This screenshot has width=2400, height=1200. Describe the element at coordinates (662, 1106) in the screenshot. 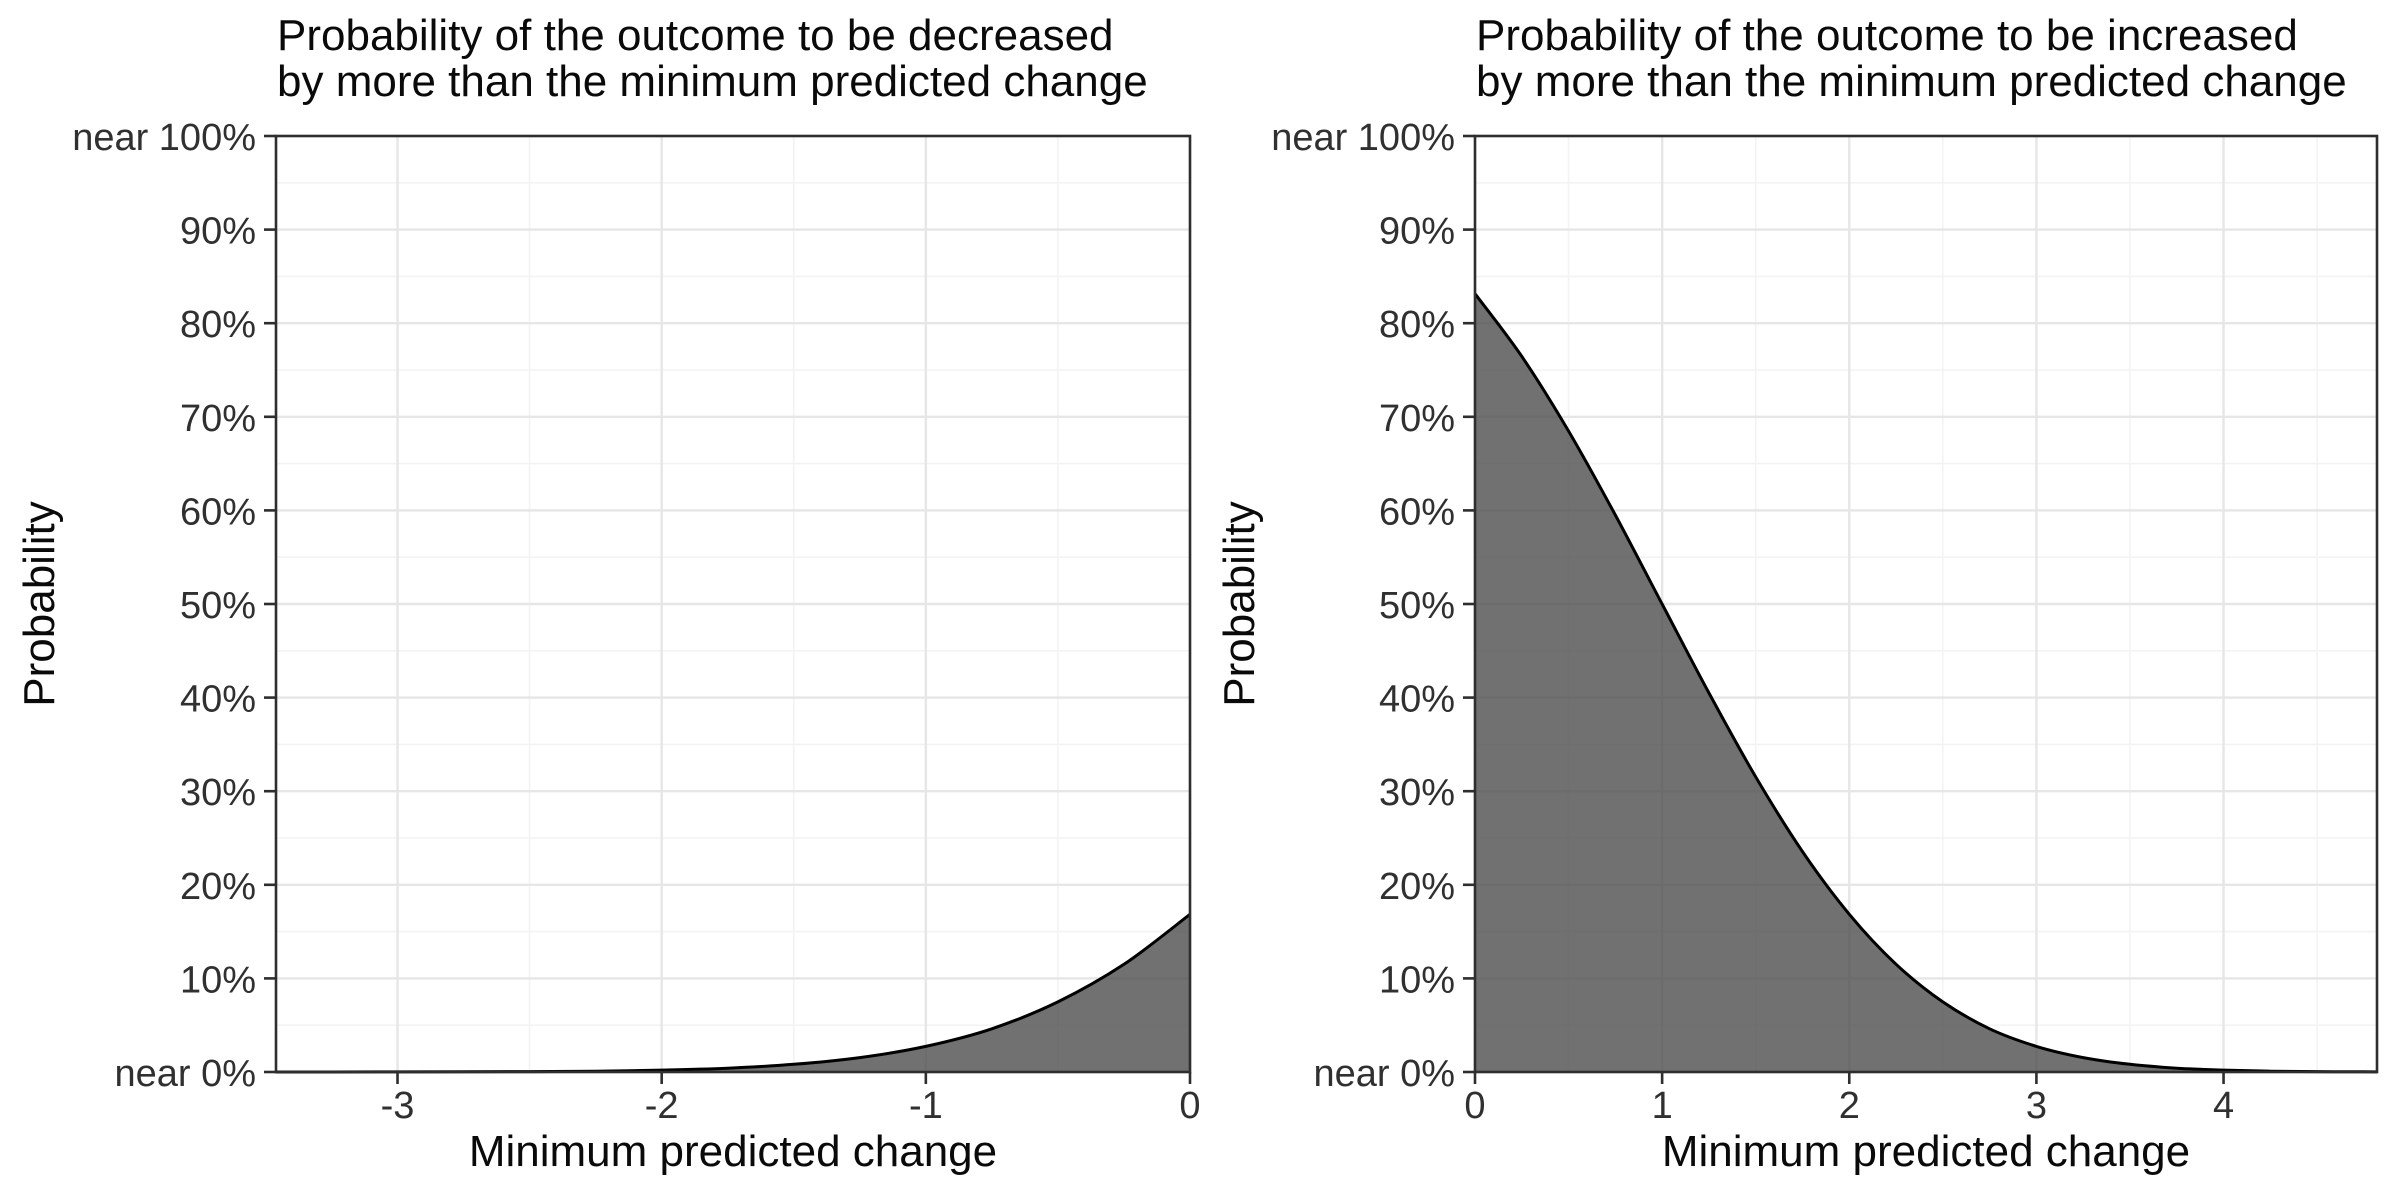

I see `x-tick-label: -2` at that location.